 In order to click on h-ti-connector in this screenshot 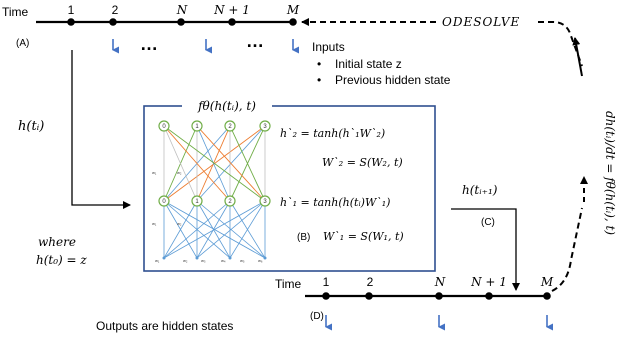, I will do `click(101, 129)`.